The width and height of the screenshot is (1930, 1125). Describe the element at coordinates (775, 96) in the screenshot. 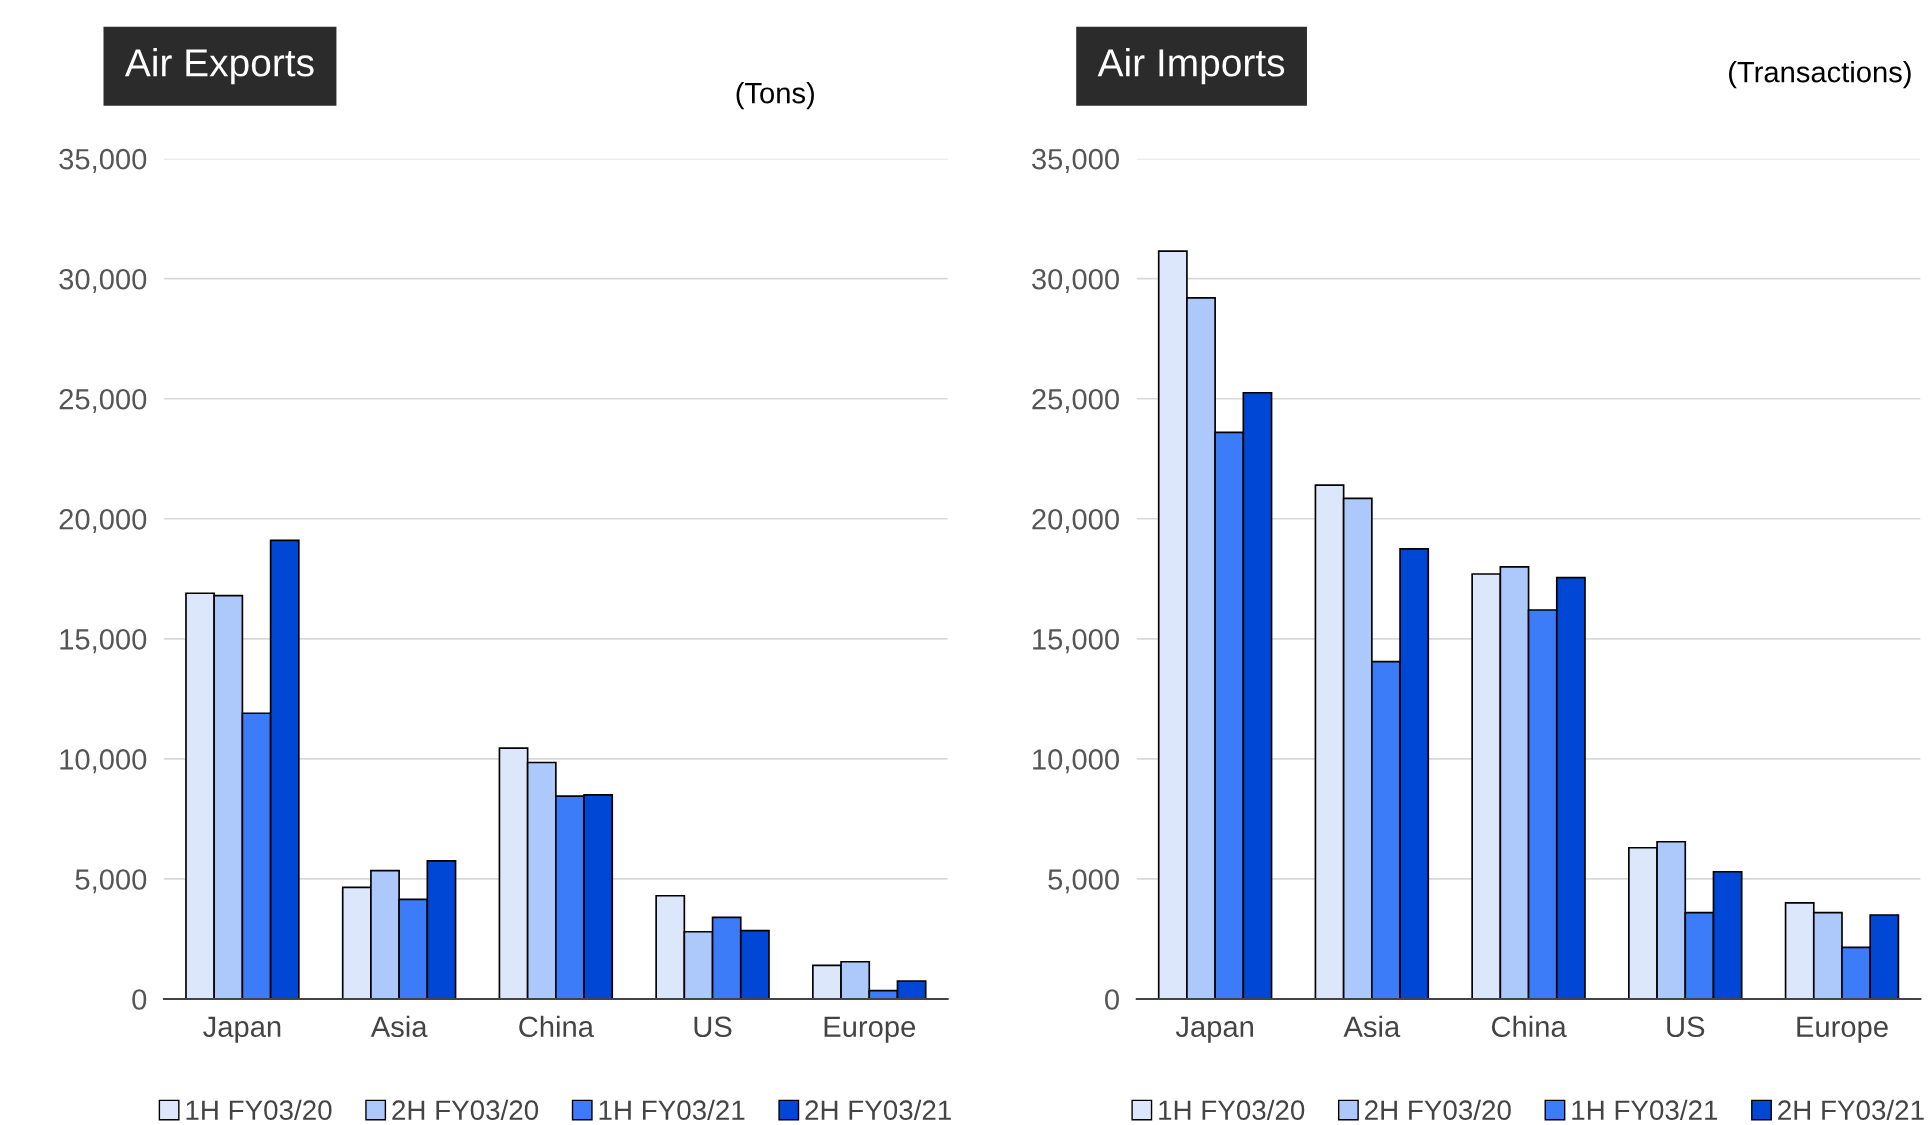

I see `text: (Tons)` at that location.